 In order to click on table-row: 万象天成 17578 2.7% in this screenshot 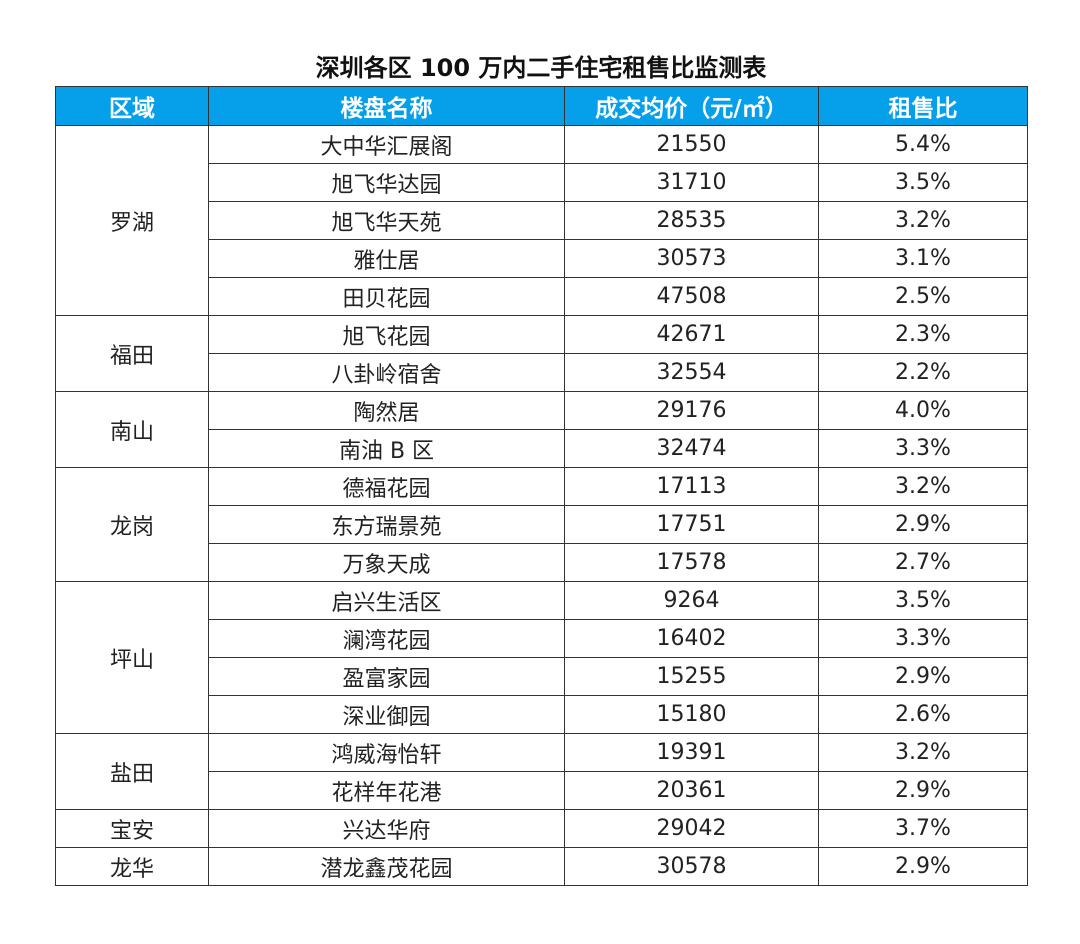, I will do `click(542, 562)`.